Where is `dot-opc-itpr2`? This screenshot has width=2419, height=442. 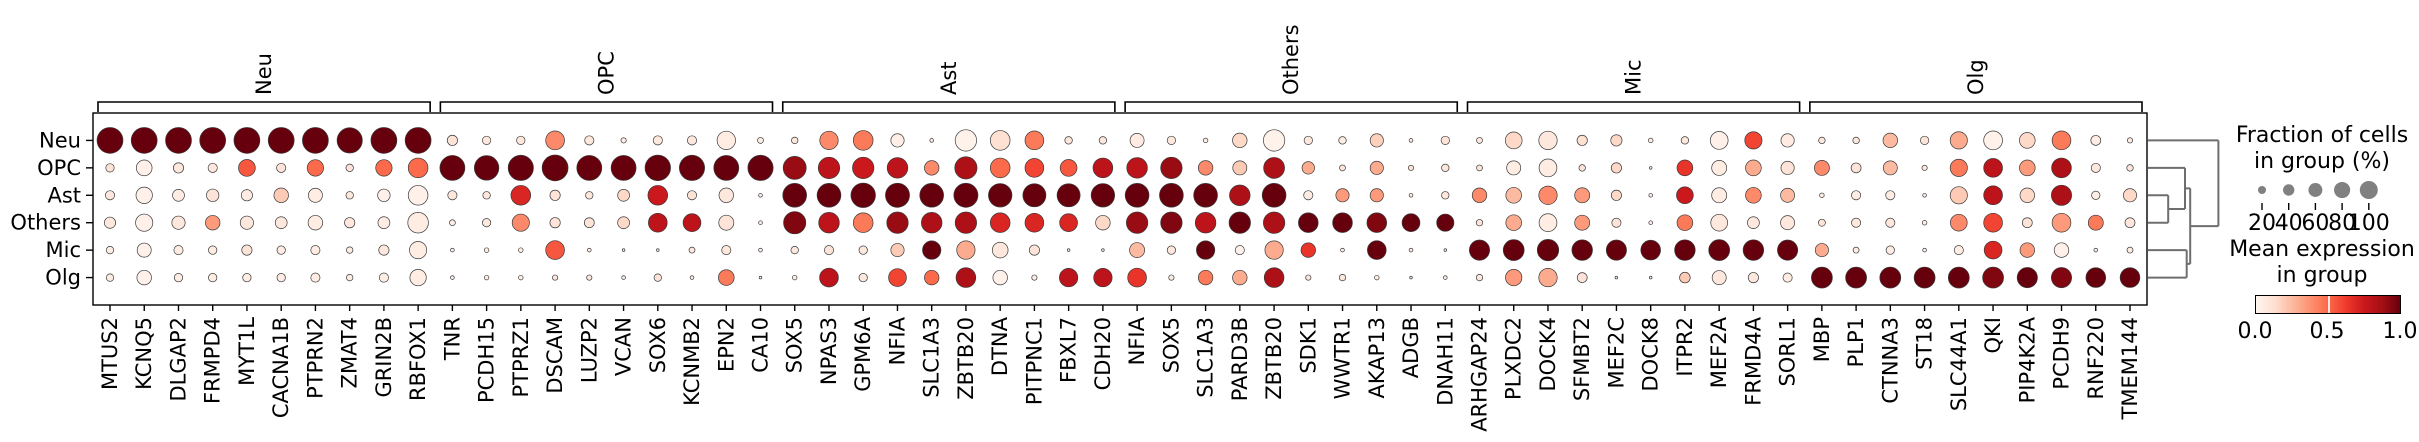
dot-opc-itpr2 is located at coordinates (1685, 168).